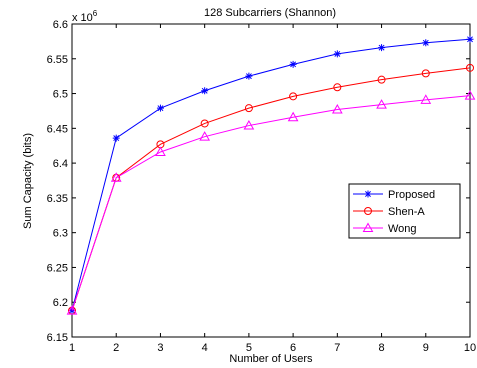  What do you see at coordinates (293, 348) in the screenshot?
I see `x-tick-label-6: 6` at bounding box center [293, 348].